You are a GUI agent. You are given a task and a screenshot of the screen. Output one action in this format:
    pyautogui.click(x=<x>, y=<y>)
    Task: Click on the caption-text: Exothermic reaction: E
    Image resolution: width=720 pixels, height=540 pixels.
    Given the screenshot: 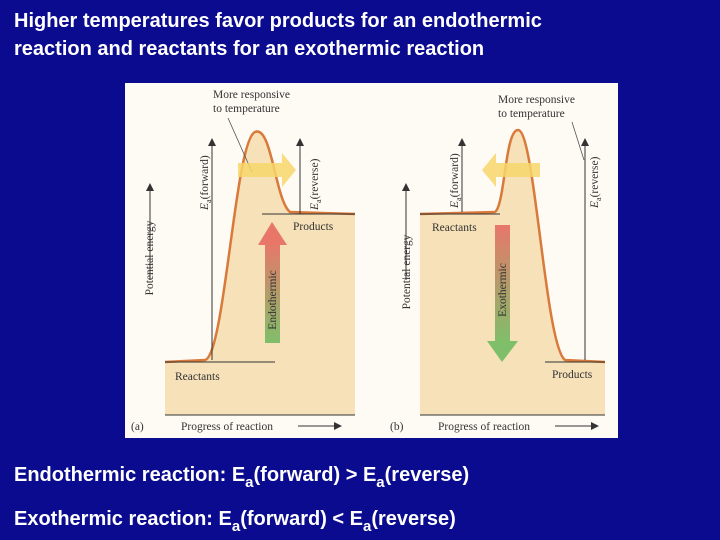 What is the action you would take?
    pyautogui.click(x=123, y=519)
    